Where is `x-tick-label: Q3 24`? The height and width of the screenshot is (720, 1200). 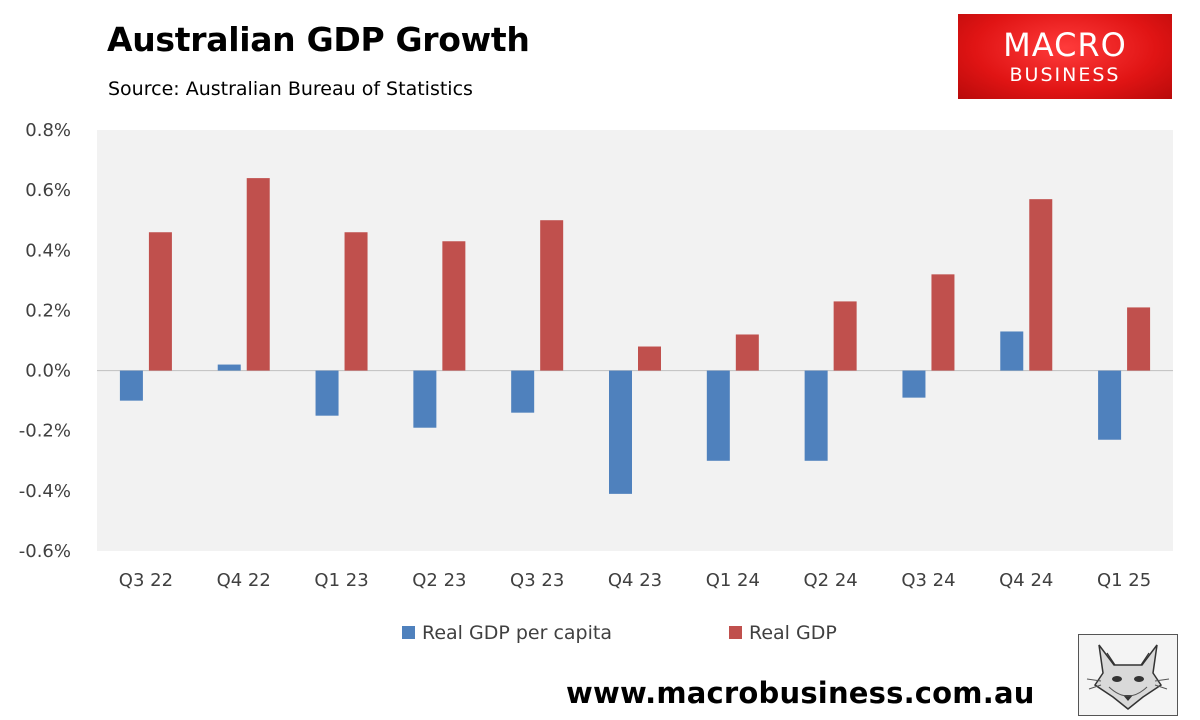 x-tick-label: Q3 24 is located at coordinates (928, 580).